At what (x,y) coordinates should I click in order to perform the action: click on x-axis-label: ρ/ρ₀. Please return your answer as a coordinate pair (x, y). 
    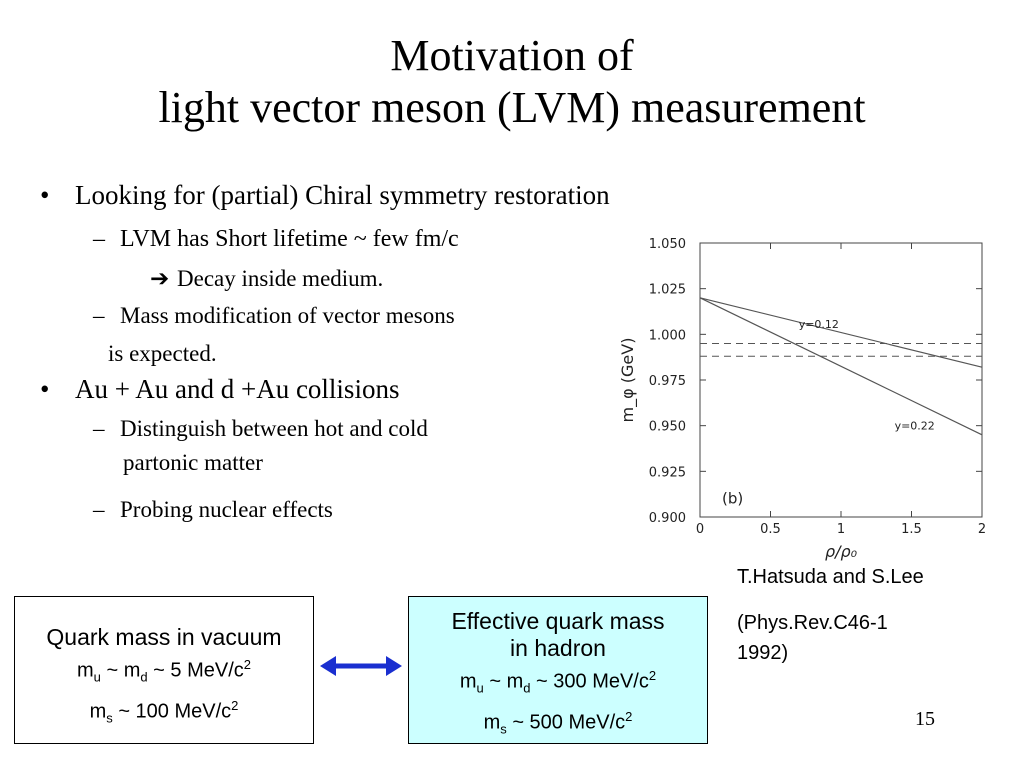
    Looking at the image, I should click on (841, 551).